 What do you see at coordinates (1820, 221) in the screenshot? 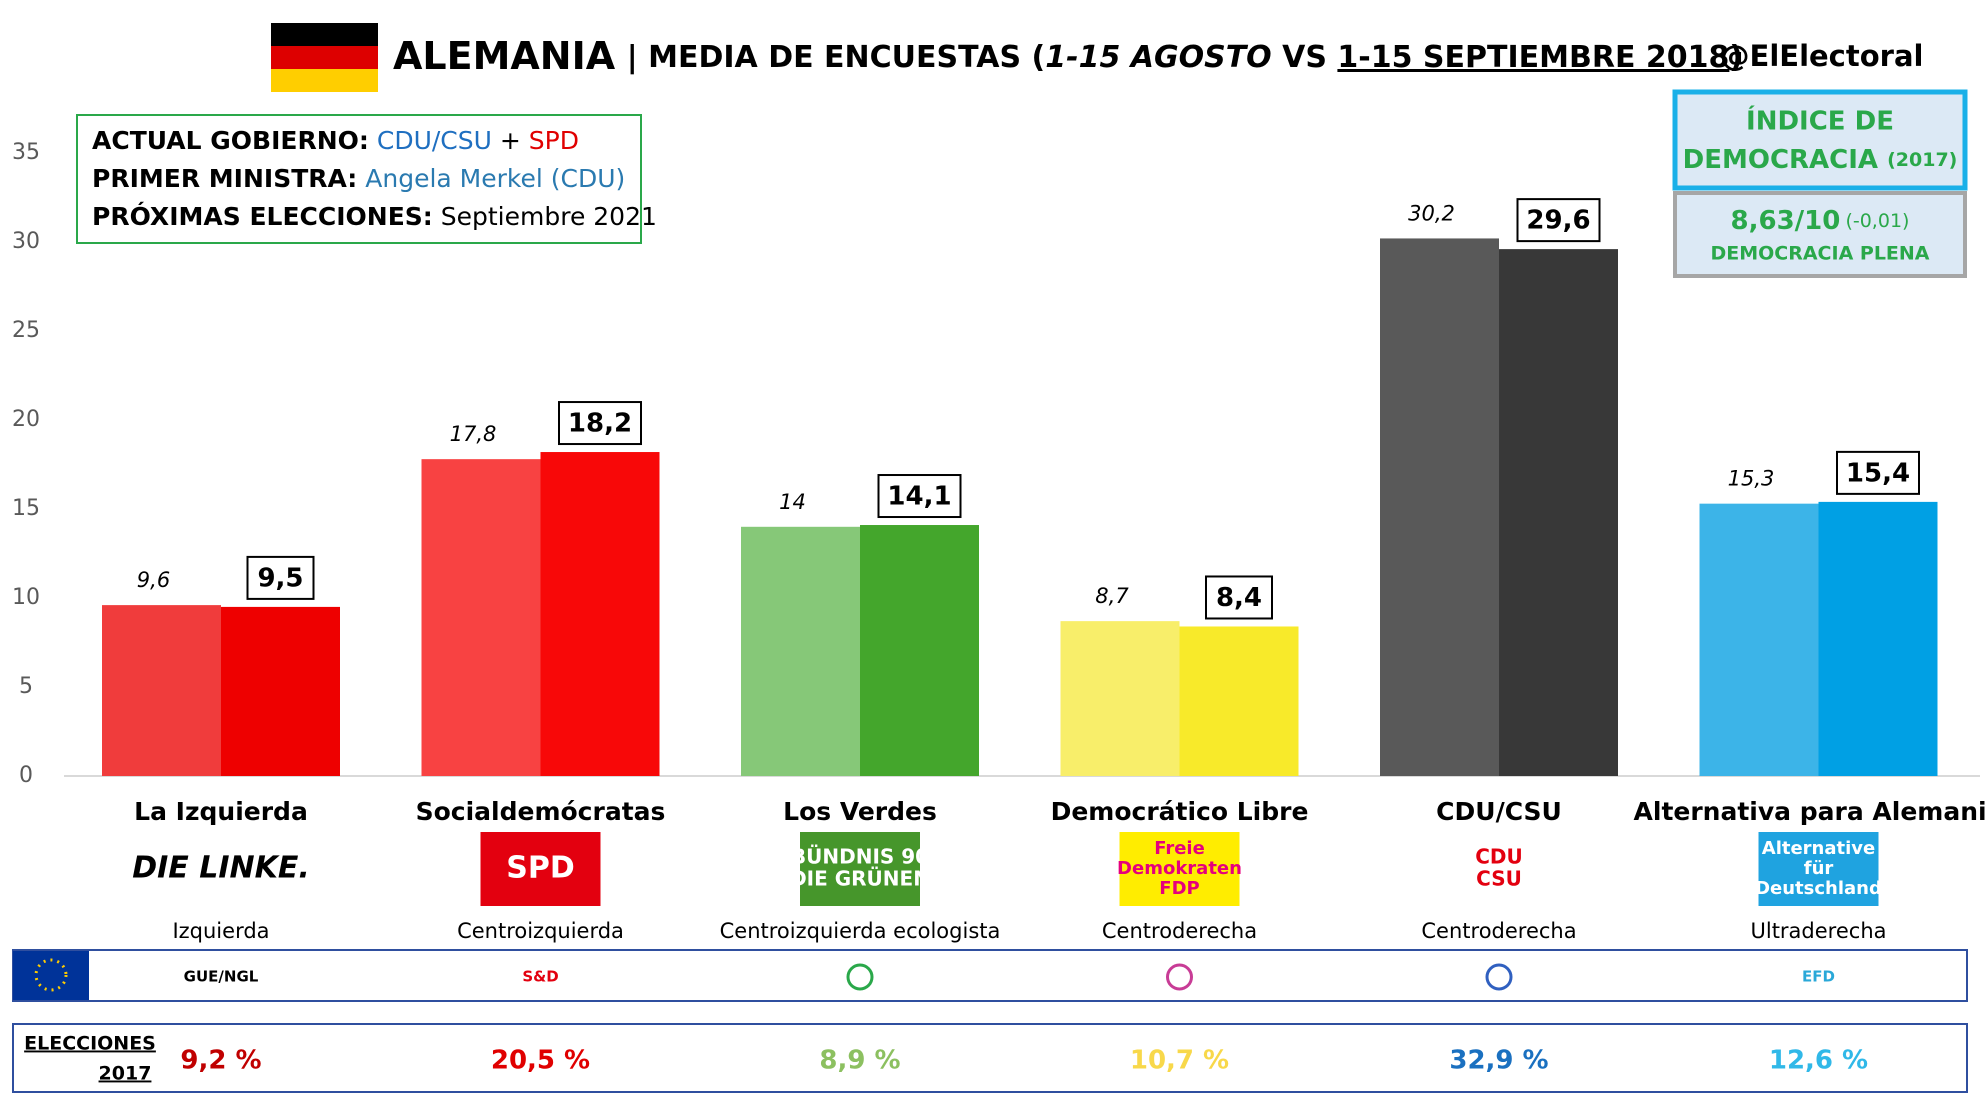
I see `democracy-score: 8,63/10 (-0,01)` at bounding box center [1820, 221].